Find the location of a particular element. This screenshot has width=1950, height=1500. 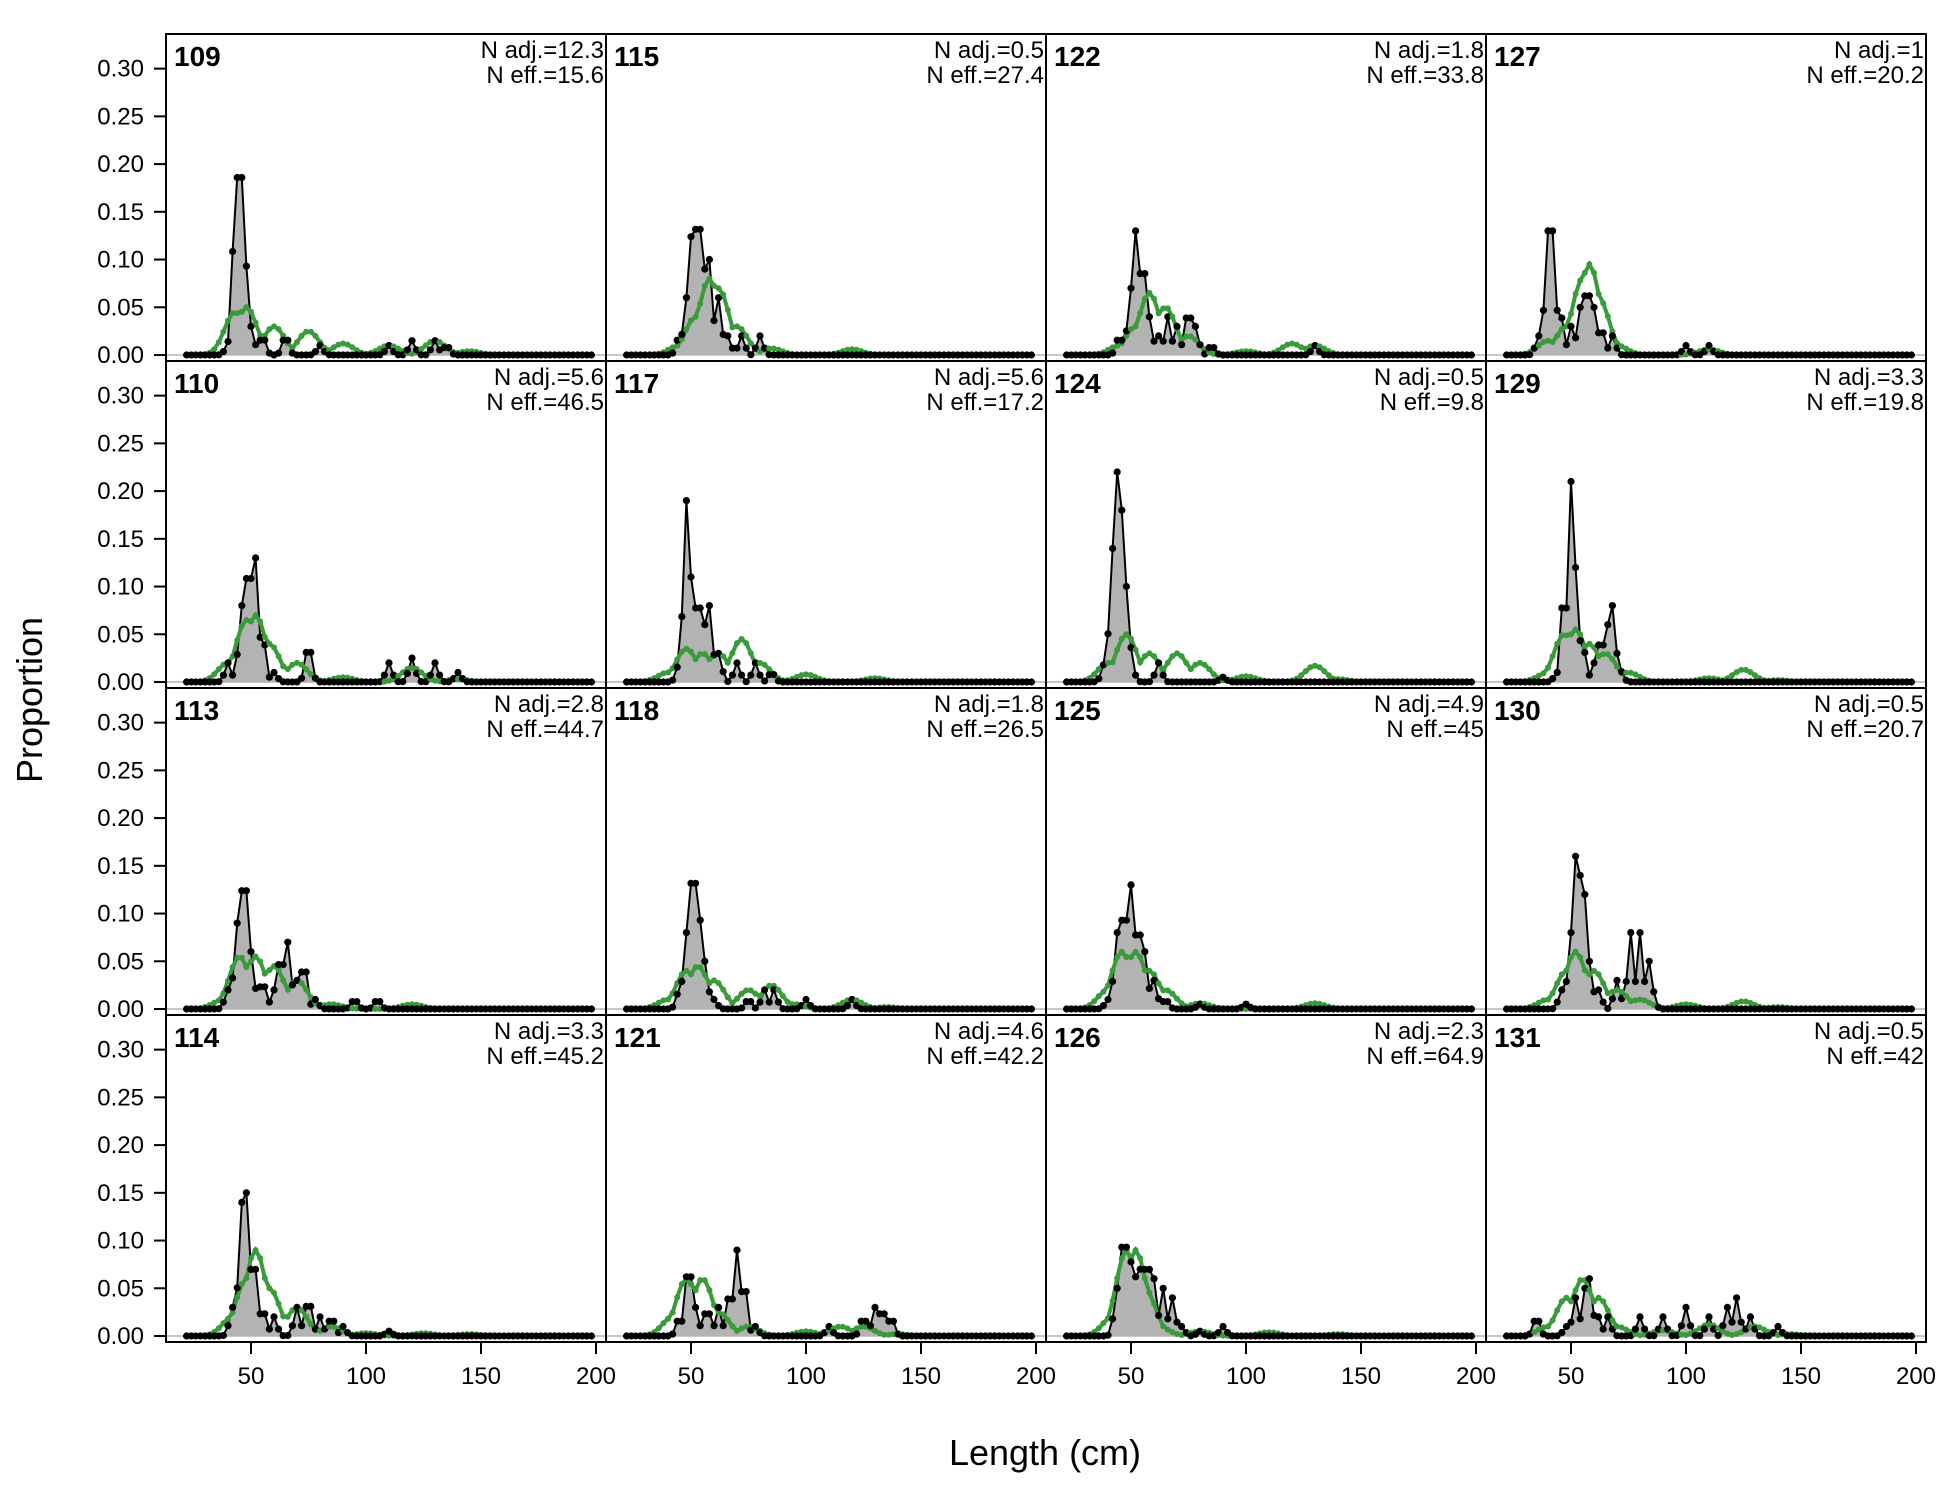

panel-id-label: 109 is located at coordinates (197, 56).